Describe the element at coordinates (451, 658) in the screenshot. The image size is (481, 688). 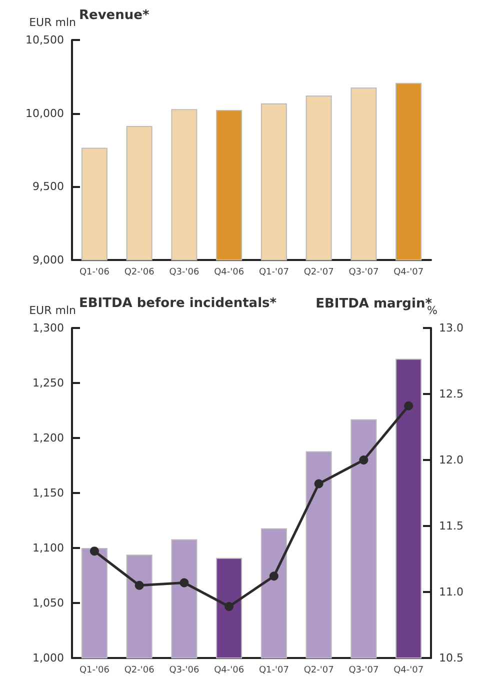
I see `y2-tick-label: 10.5` at that location.